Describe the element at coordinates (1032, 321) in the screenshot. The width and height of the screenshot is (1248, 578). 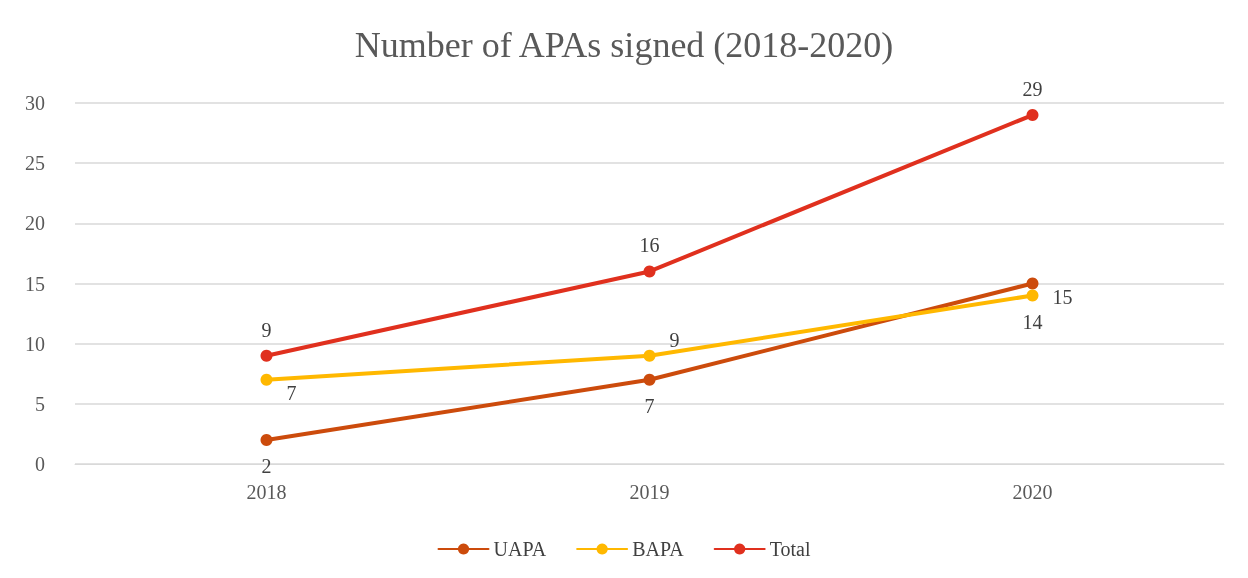
I see `data-label: 14` at that location.